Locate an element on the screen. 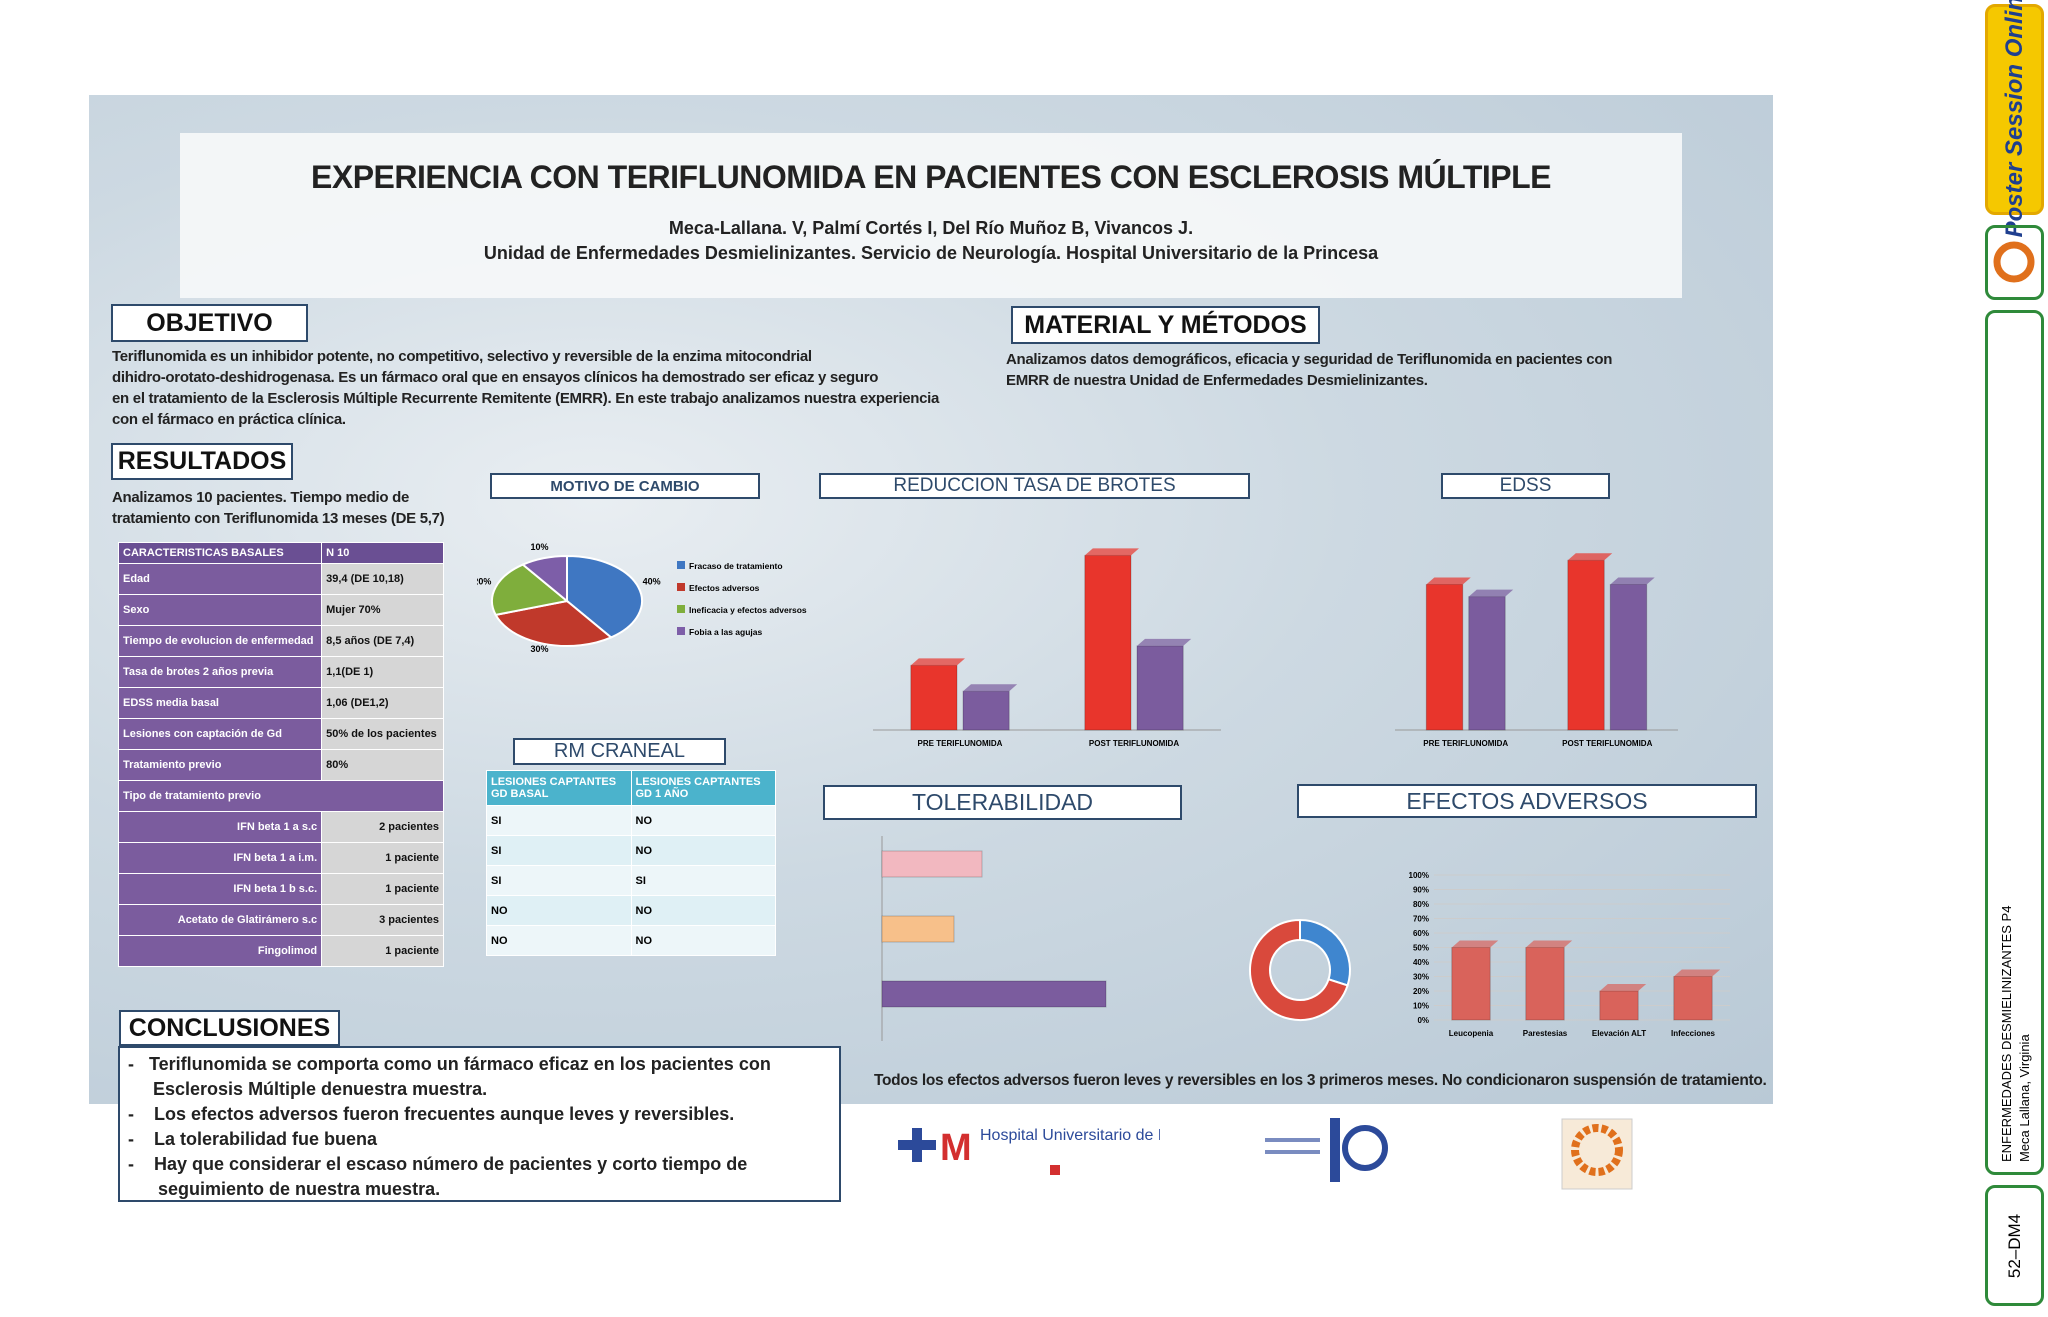 The image size is (2048, 1317). table-title: RM CRANEAL is located at coordinates (619, 751).